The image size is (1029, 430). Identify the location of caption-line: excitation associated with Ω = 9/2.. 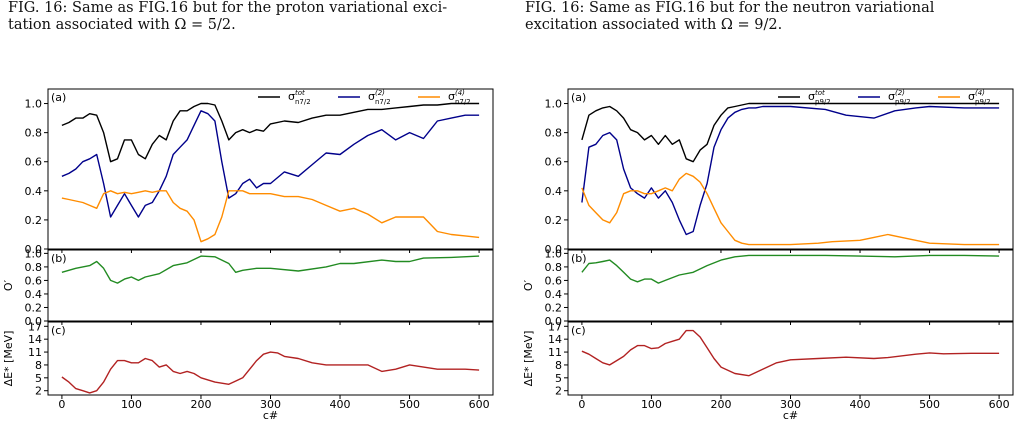
(654, 25).